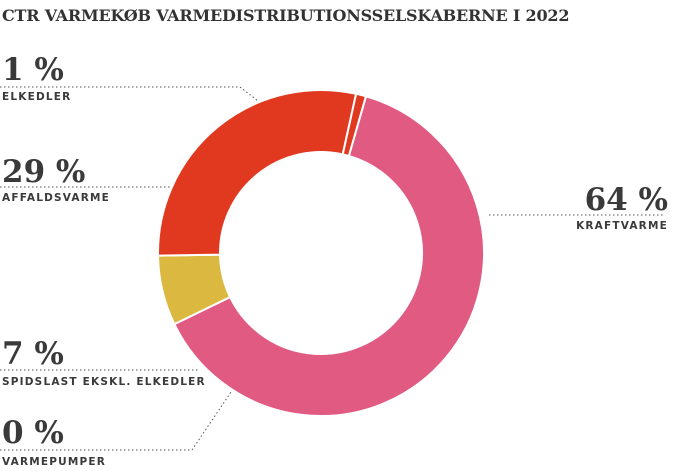 The height and width of the screenshot is (471, 689). I want to click on value-label-kraftvarme: 64 %, so click(626, 200).